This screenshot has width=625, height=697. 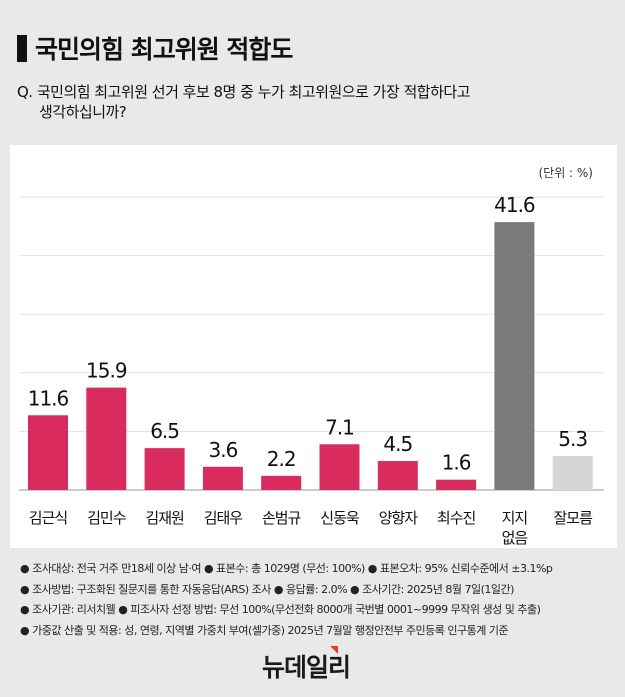 What do you see at coordinates (222, 450) in the screenshot?
I see `data-label: 3.6` at bounding box center [222, 450].